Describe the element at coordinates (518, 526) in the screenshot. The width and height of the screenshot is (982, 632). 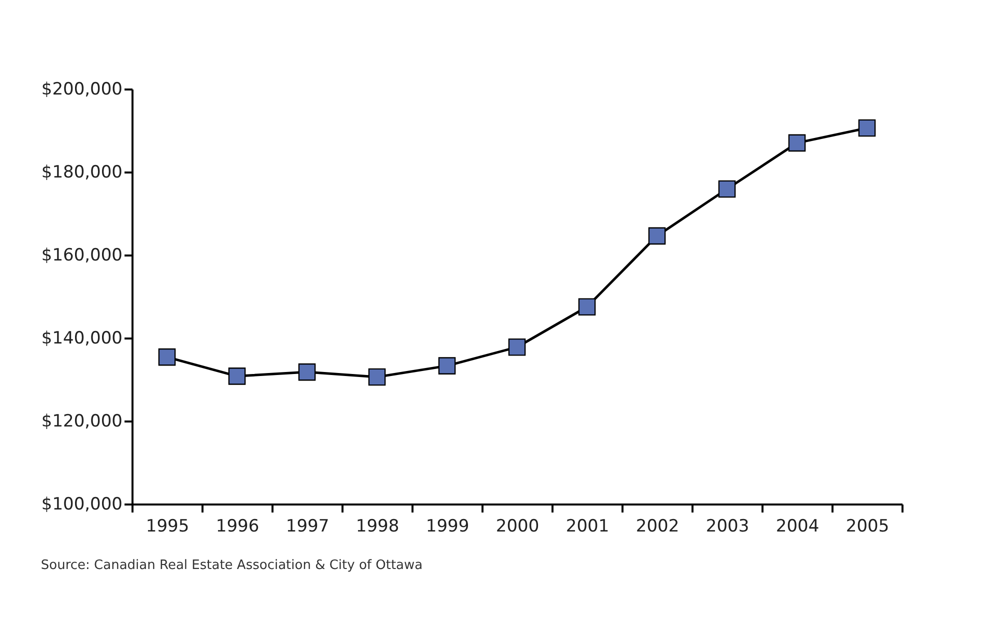
I see `x-tick-label: 2000` at that location.